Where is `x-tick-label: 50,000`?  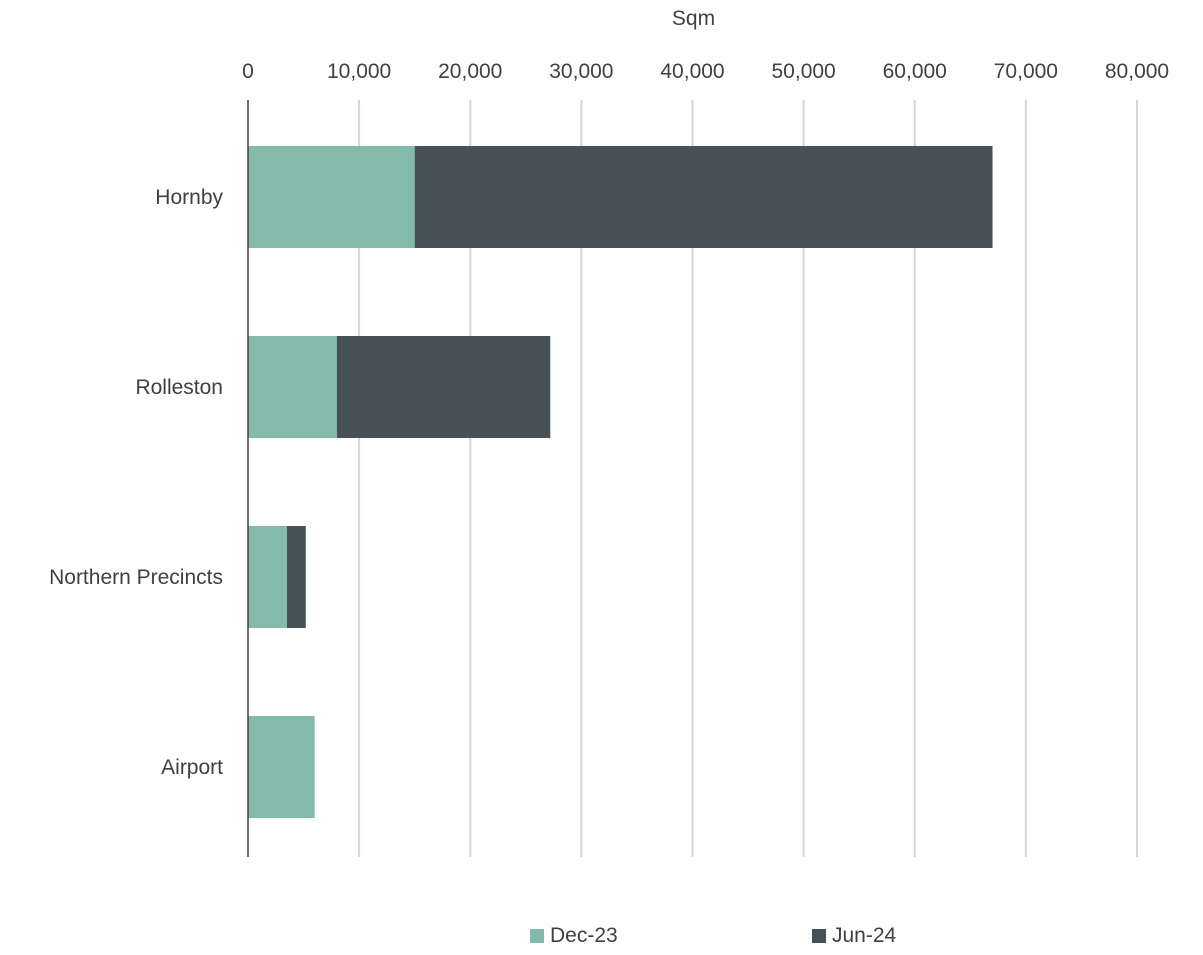
x-tick-label: 50,000 is located at coordinates (804, 71).